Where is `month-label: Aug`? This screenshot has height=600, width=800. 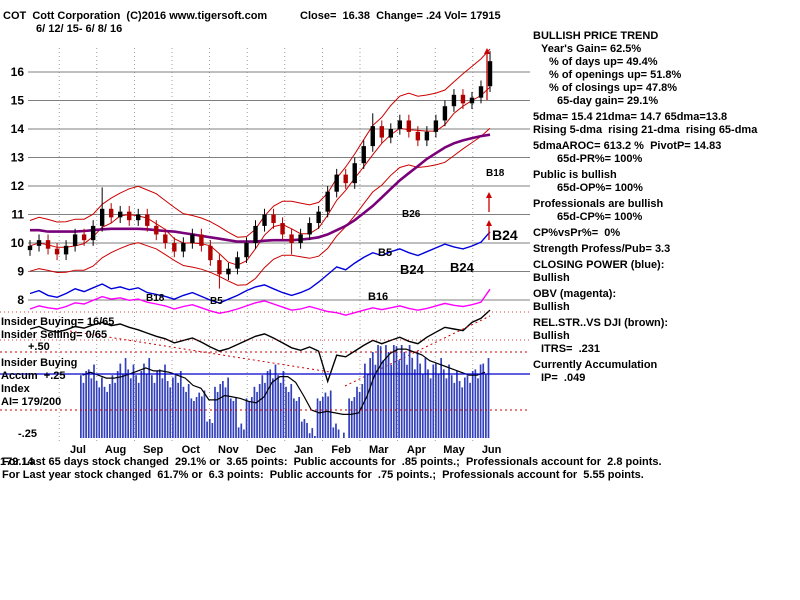 month-label: Aug is located at coordinates (115, 450).